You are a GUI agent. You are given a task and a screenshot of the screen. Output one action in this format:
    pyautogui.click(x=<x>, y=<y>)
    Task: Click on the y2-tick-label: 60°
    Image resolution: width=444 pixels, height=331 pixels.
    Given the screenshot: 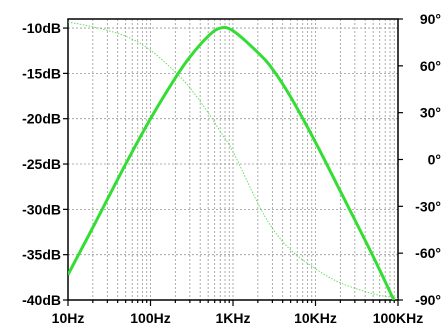 What is the action you would take?
    pyautogui.click(x=430, y=66)
    